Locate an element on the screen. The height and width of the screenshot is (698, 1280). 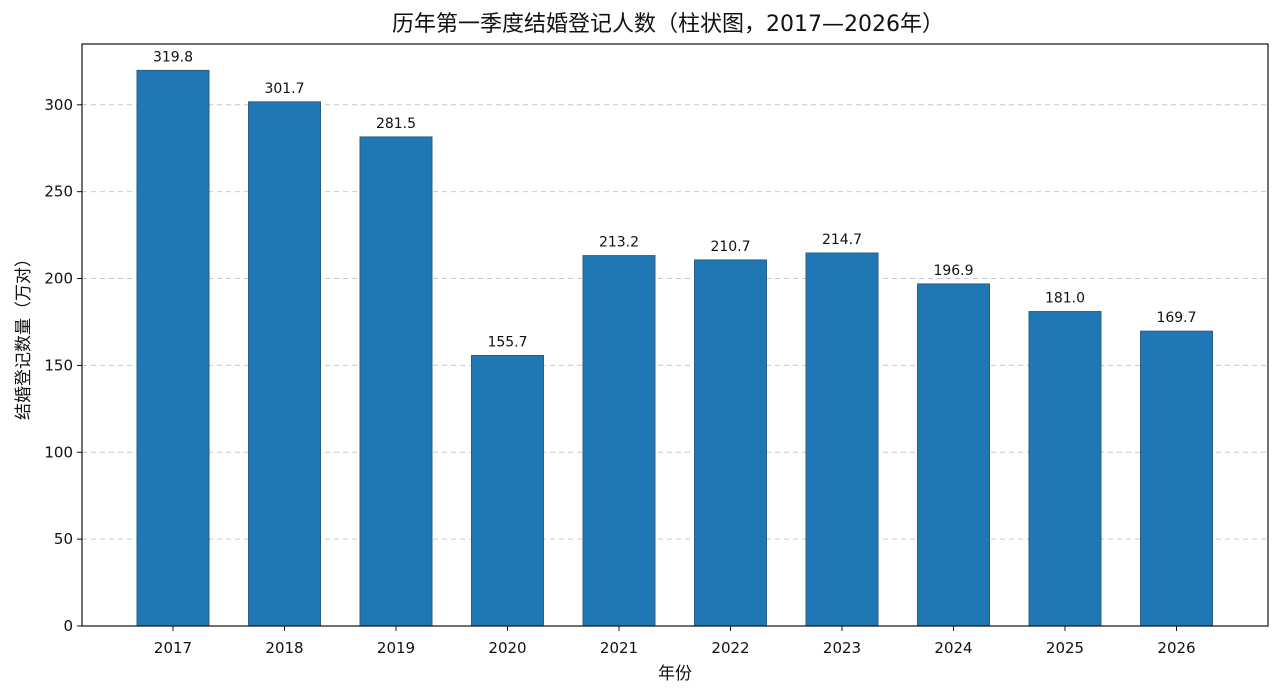
bar-value-label: 181.0 is located at coordinates (1065, 299).